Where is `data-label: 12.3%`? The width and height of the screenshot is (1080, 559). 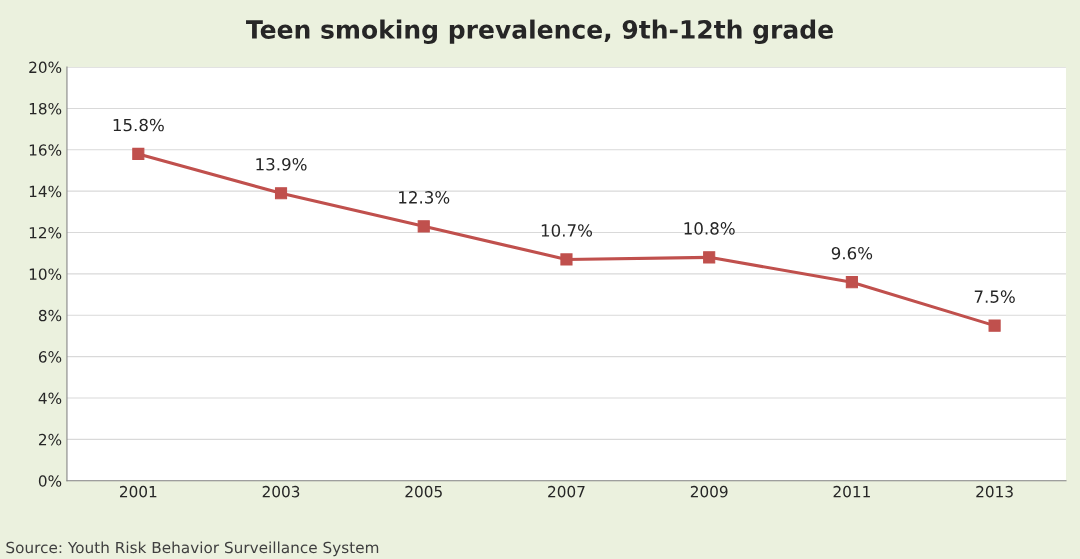 data-label: 12.3% is located at coordinates (424, 197).